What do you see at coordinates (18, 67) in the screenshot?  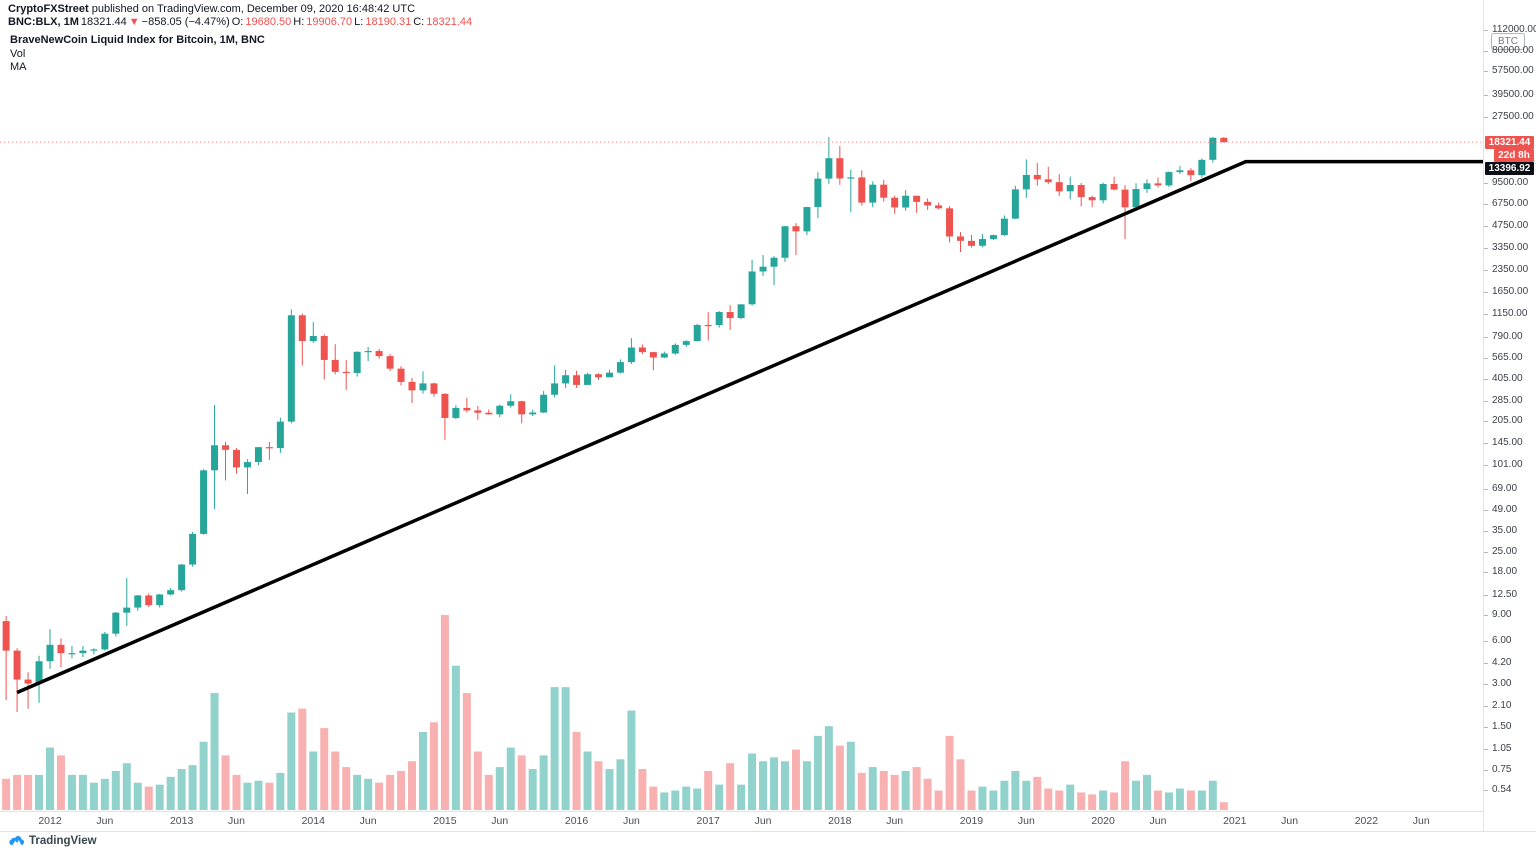 I see `legend-ma: MA` at bounding box center [18, 67].